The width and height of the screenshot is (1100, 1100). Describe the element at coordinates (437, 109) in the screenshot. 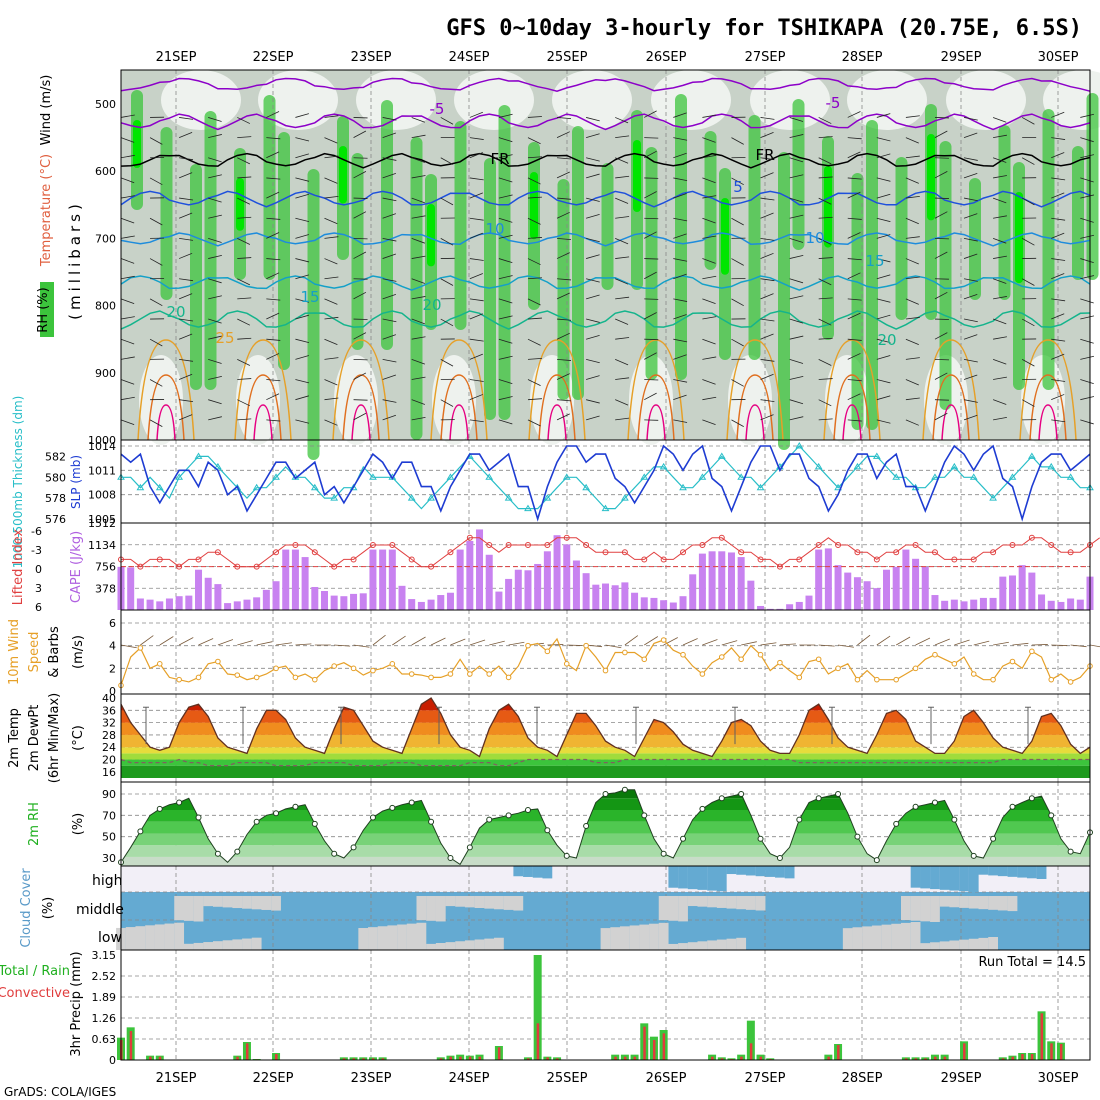

I see `contour-label-0: -5` at that location.